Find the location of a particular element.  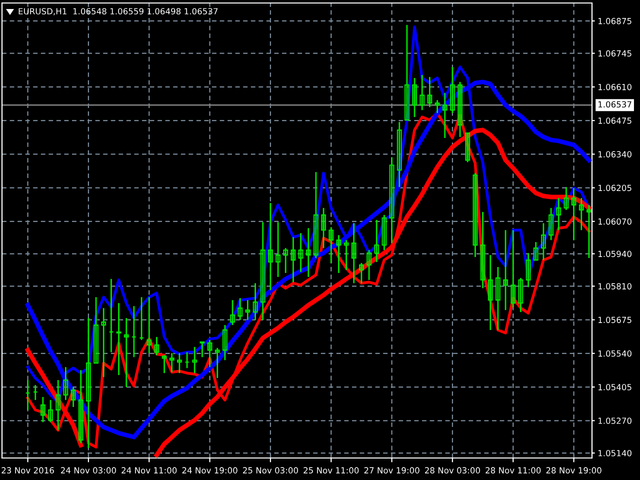

y-tick-label: 1.06340 is located at coordinates (615, 154).